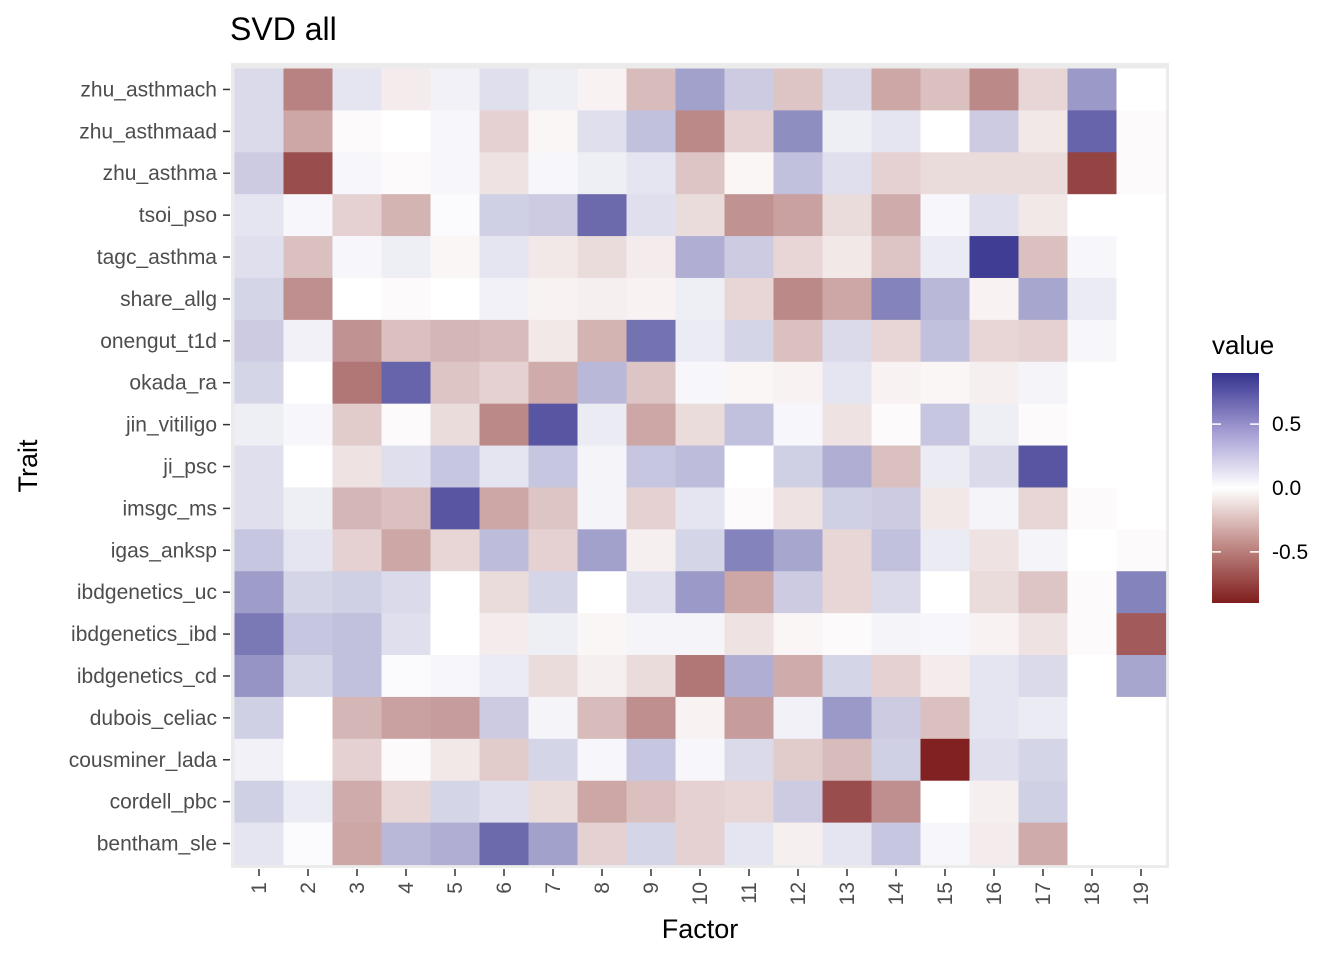  I want to click on y-tick-label: tsoi_pso, so click(178, 215).